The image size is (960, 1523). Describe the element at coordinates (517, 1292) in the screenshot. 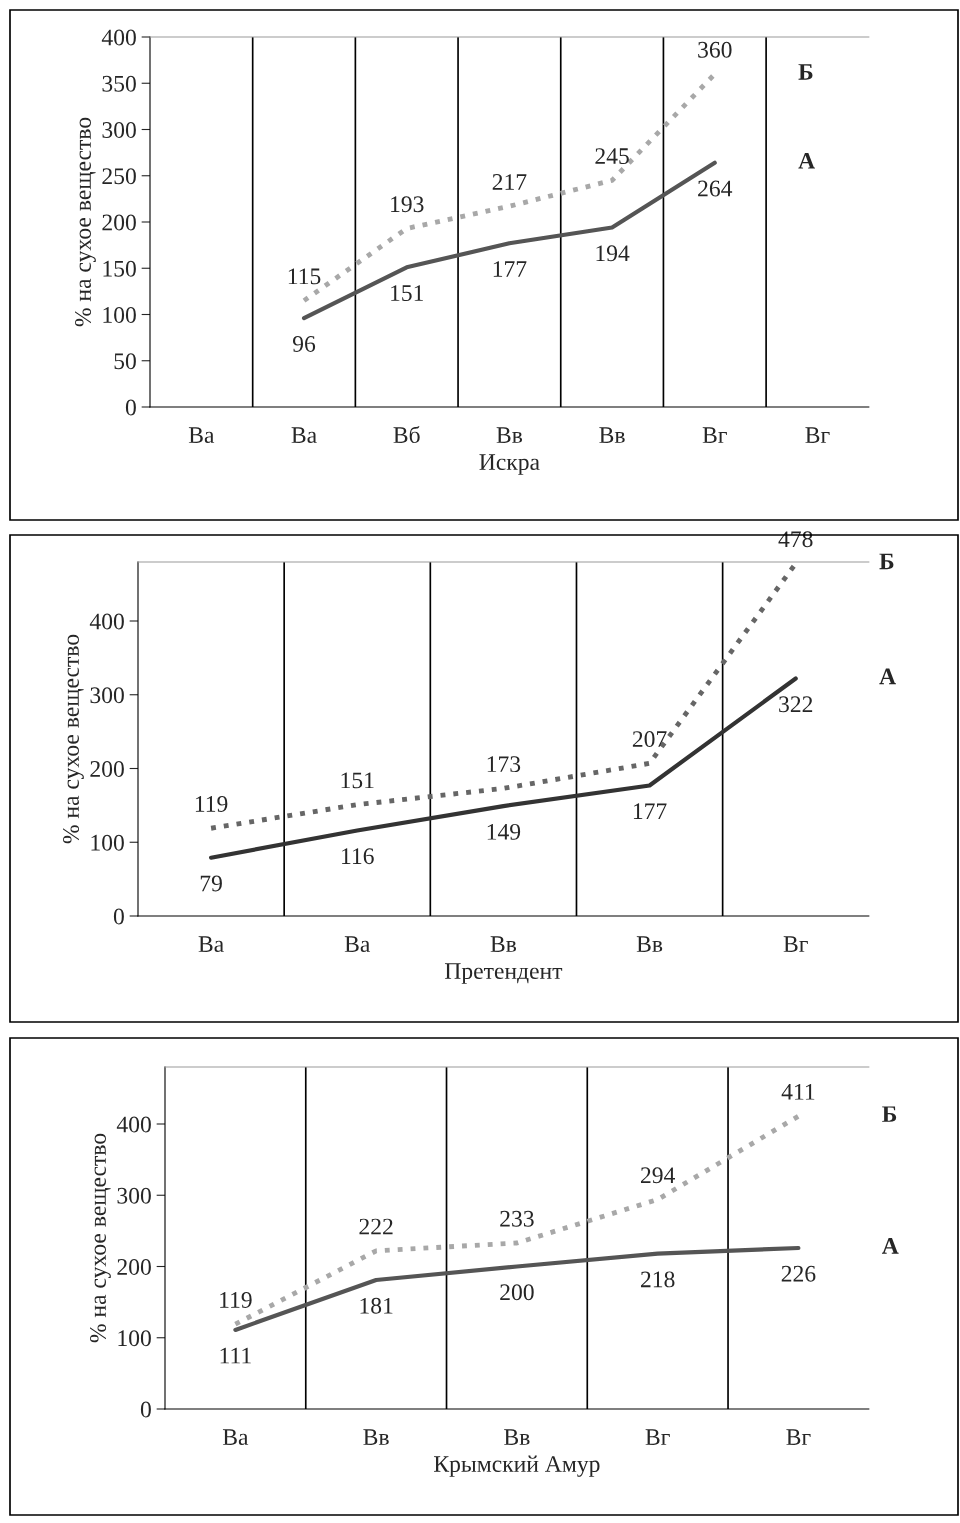

I see `data-label: 200` at that location.